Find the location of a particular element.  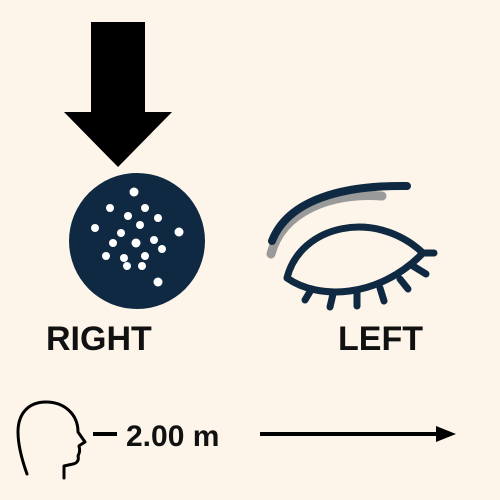

distance-label: 2.00 m is located at coordinates (172, 437).